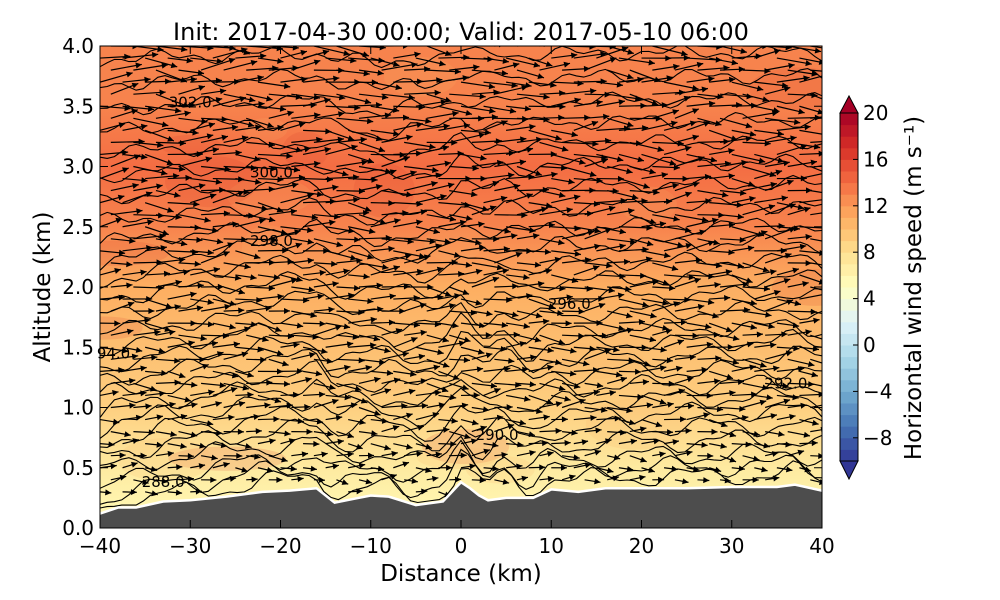  Describe the element at coordinates (461, 286) in the screenshot. I see `isentrope-line` at that location.